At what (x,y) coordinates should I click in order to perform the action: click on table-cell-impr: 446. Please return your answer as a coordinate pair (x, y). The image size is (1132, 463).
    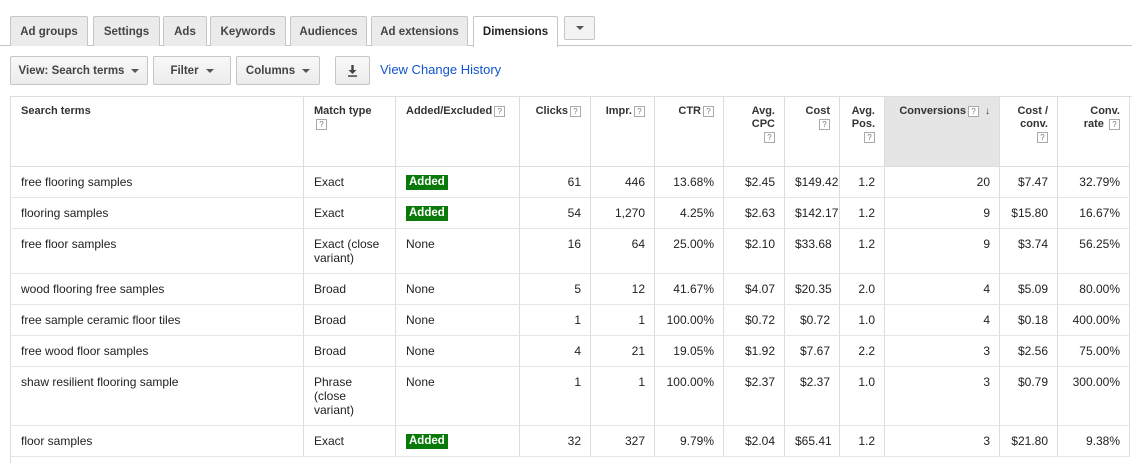
    Looking at the image, I should click on (623, 182).